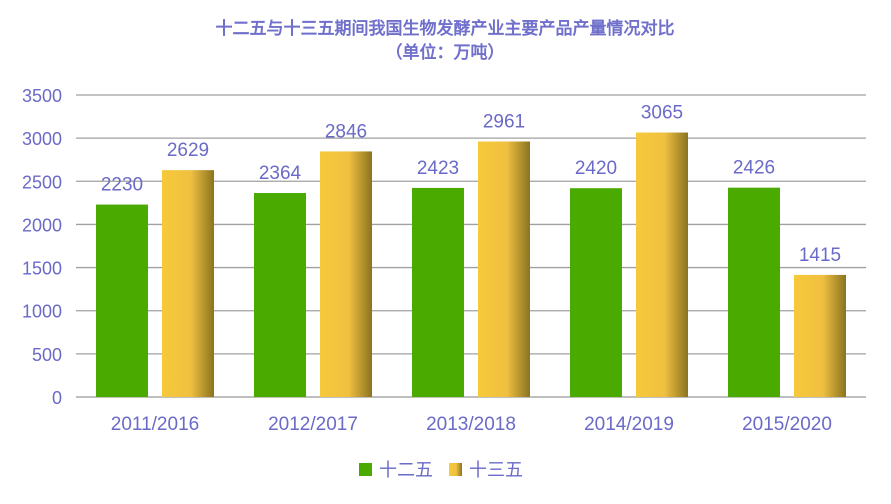  Describe the element at coordinates (445, 28) in the screenshot. I see `chart-title: 十二五与十三五期间我国生物发酵产业主要产品产量情况对比` at that location.